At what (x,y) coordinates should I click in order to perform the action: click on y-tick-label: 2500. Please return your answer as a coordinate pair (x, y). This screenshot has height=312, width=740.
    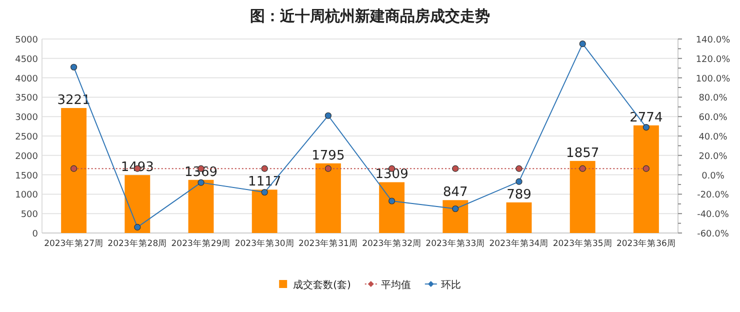
    Looking at the image, I should click on (26, 137).